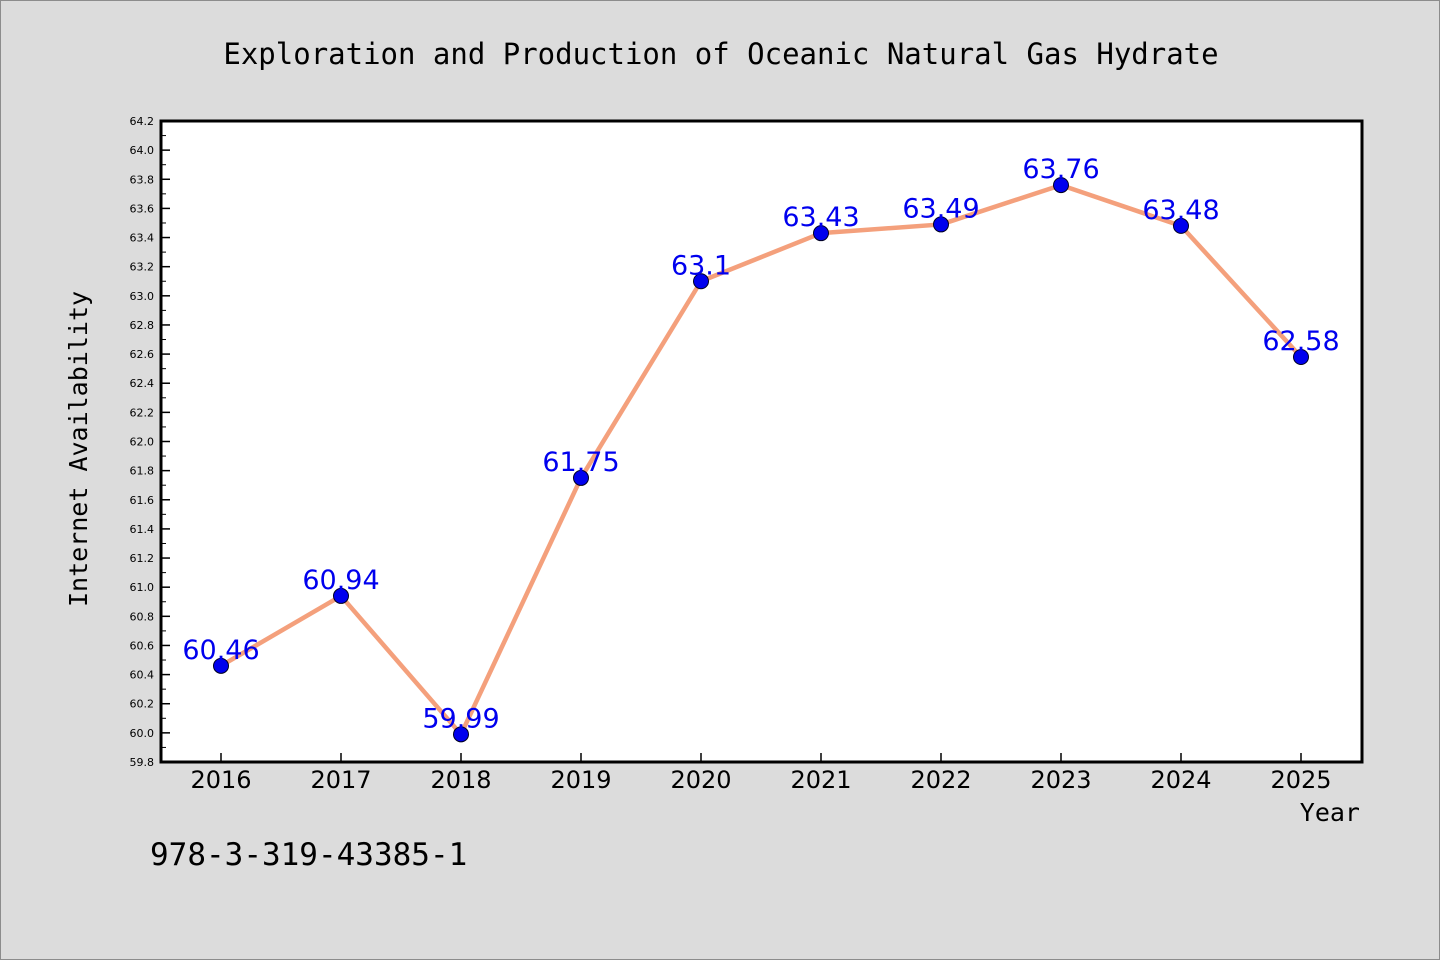  I want to click on x-tick-label: 2018, so click(460, 780).